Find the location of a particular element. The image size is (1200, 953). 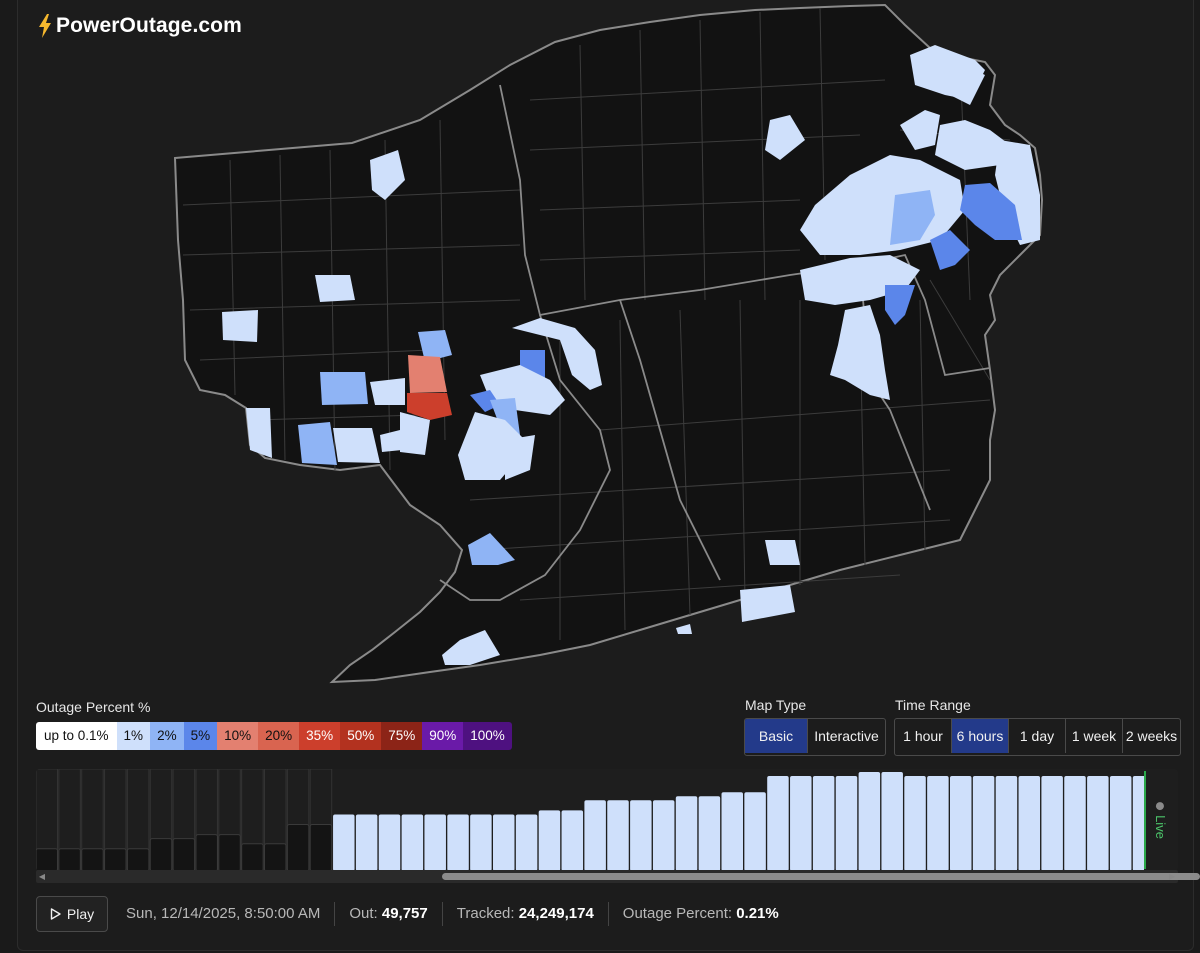

live-indicator: Live is located at coordinates (1159, 820).